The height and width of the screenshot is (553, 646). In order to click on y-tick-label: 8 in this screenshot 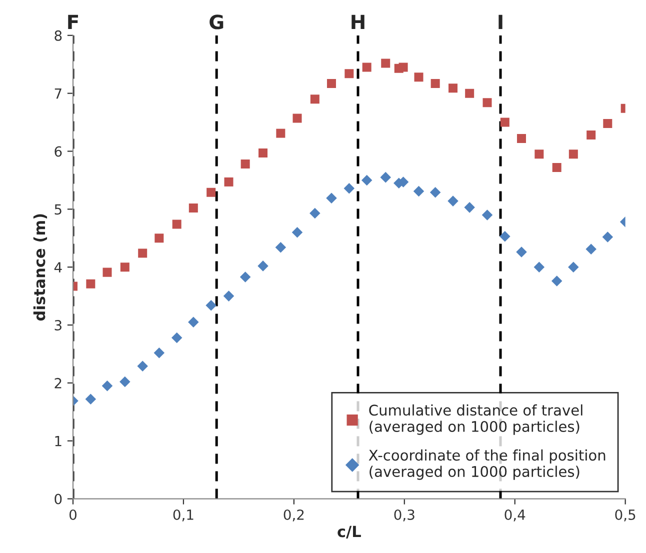, I will do `click(58, 35)`.